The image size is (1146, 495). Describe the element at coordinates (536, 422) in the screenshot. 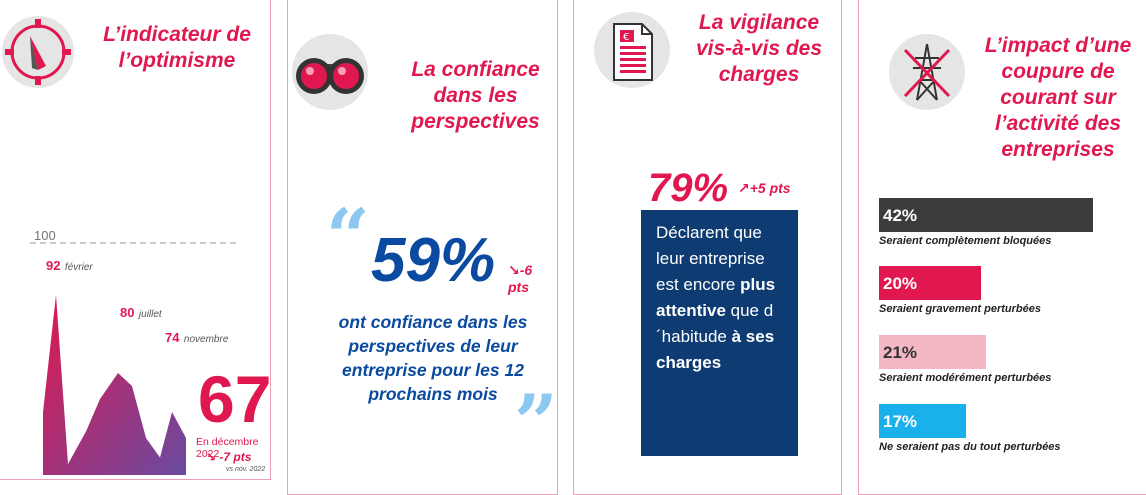

I see `close-quote-icon: ”` at that location.